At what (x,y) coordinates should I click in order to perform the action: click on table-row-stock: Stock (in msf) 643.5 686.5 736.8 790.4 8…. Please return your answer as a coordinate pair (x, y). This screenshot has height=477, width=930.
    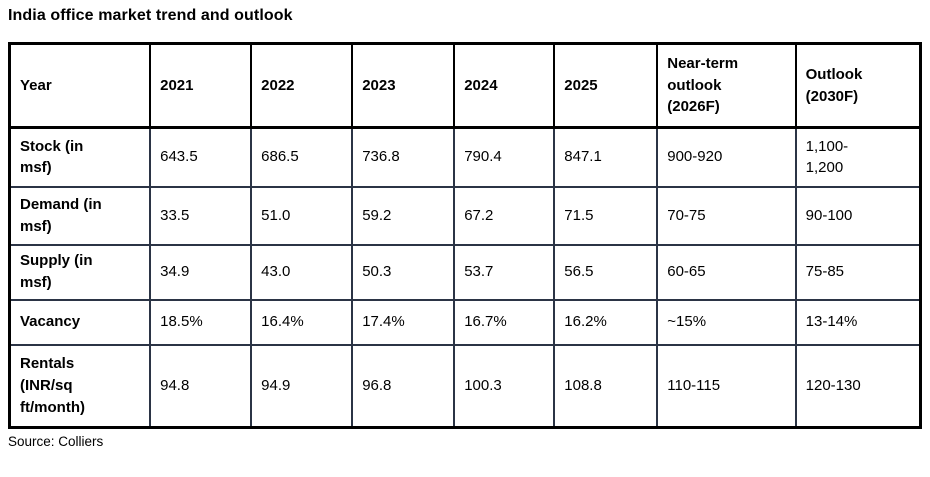
    Looking at the image, I should click on (465, 157).